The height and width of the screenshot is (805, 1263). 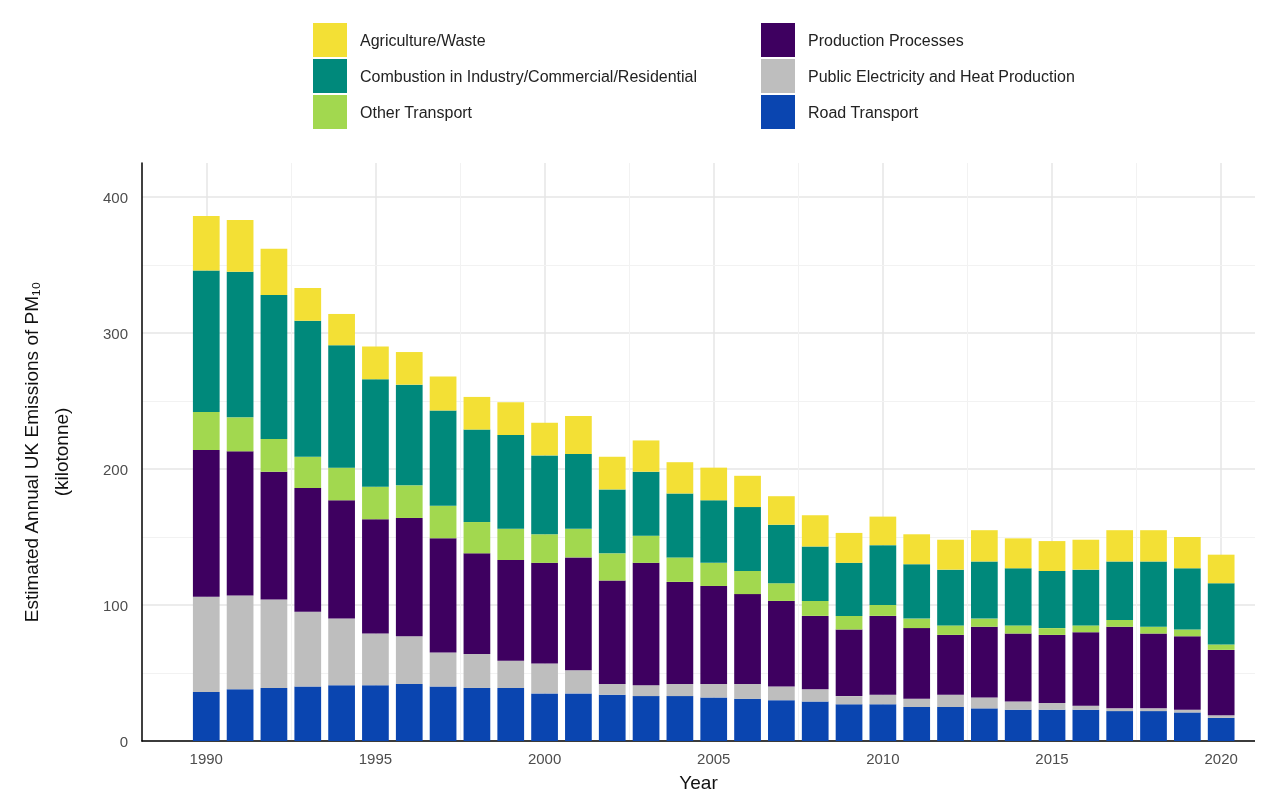 What do you see at coordinates (115, 333) in the screenshot?
I see `y-tick-label: 300` at bounding box center [115, 333].